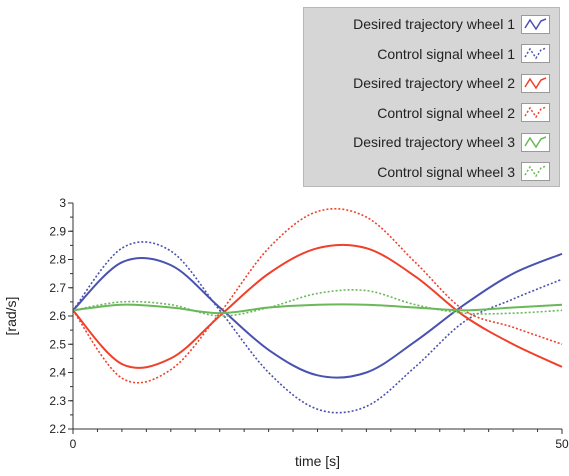 This screenshot has width=569, height=476. I want to click on x-tick-label: 50, so click(562, 444).